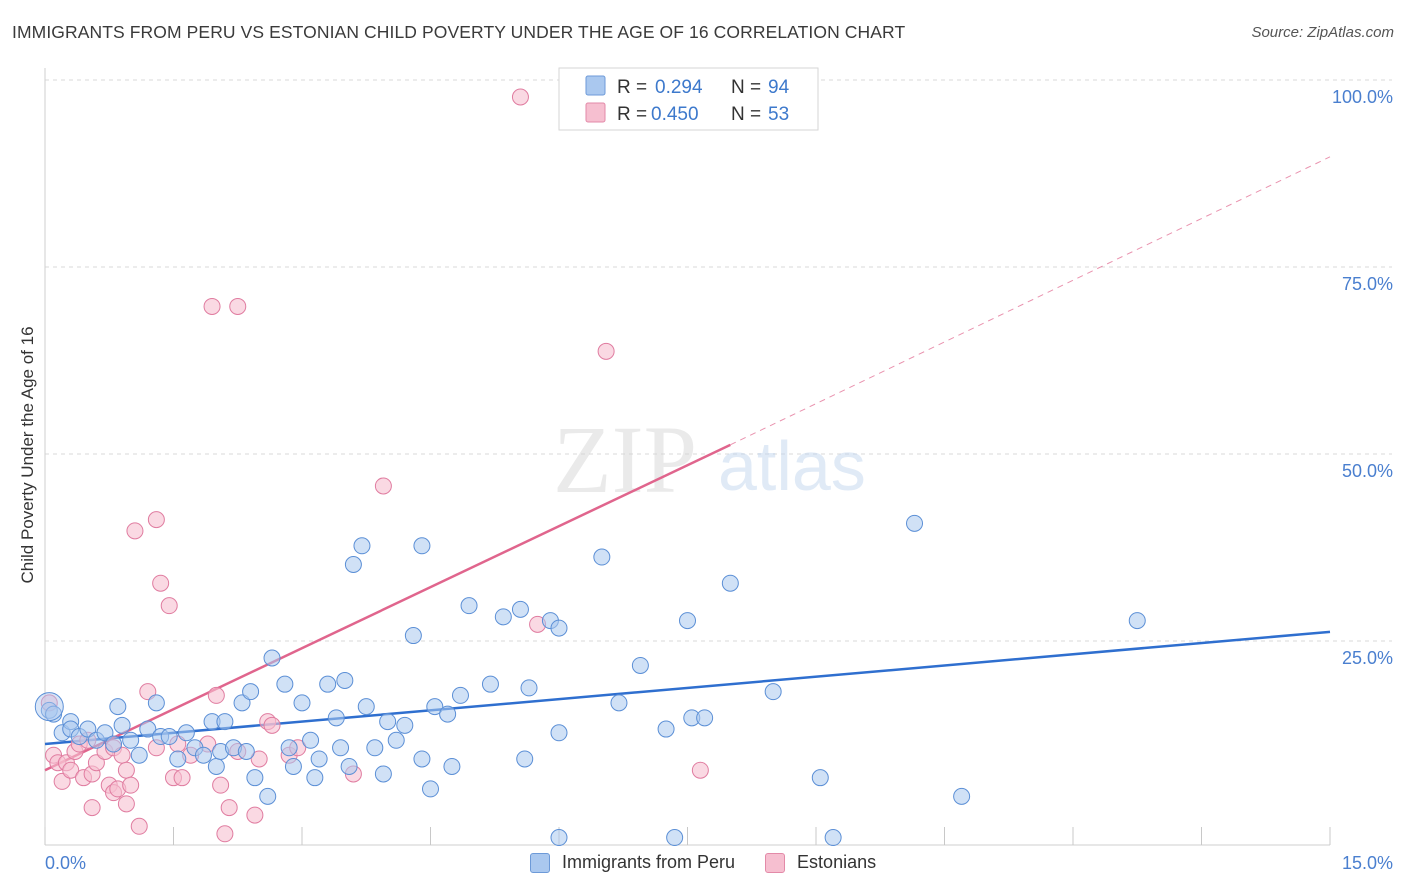 This screenshot has width=1406, height=892. I want to click on legend-swatch-peru, so click(540, 862).